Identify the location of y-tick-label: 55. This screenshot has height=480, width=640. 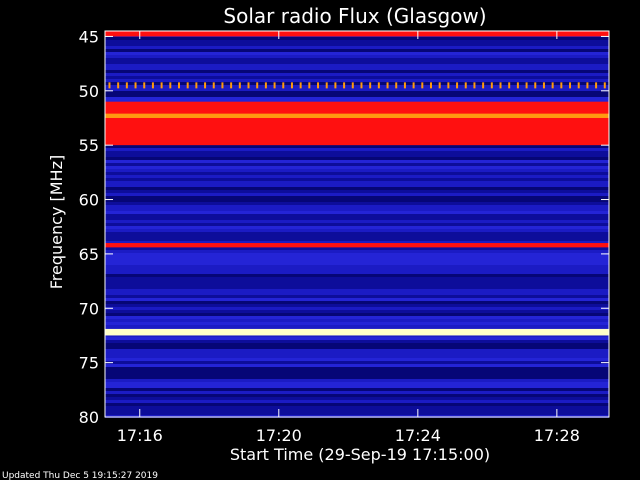
(89, 145).